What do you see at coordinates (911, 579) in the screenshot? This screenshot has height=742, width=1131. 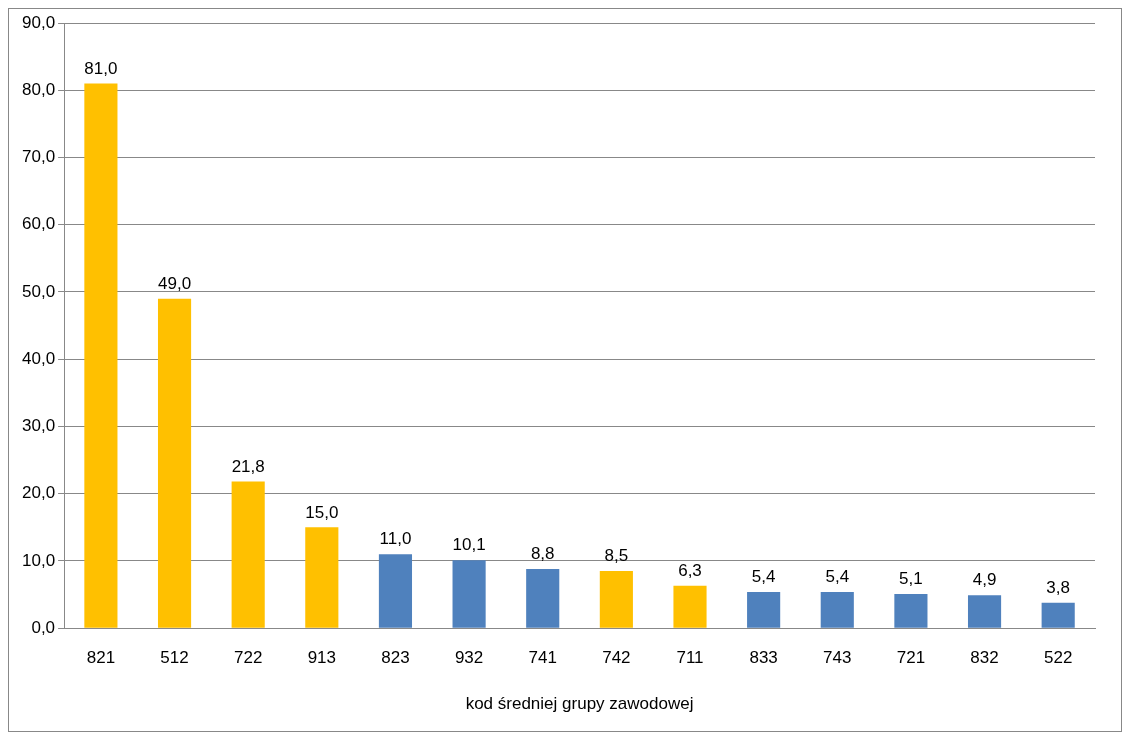 I see `data-label: 5,1` at bounding box center [911, 579].